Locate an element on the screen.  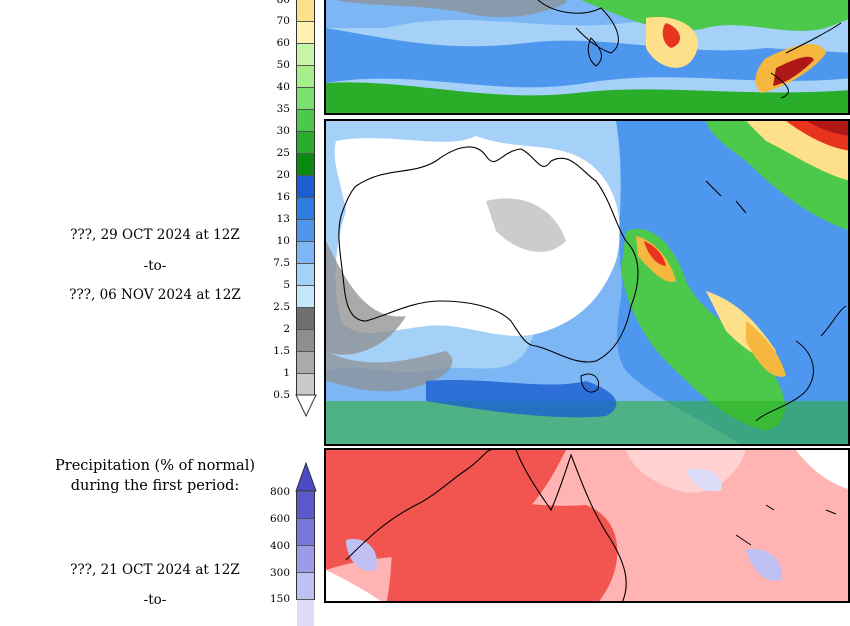
precip-label-60: 60 is located at coordinates (283, 43).